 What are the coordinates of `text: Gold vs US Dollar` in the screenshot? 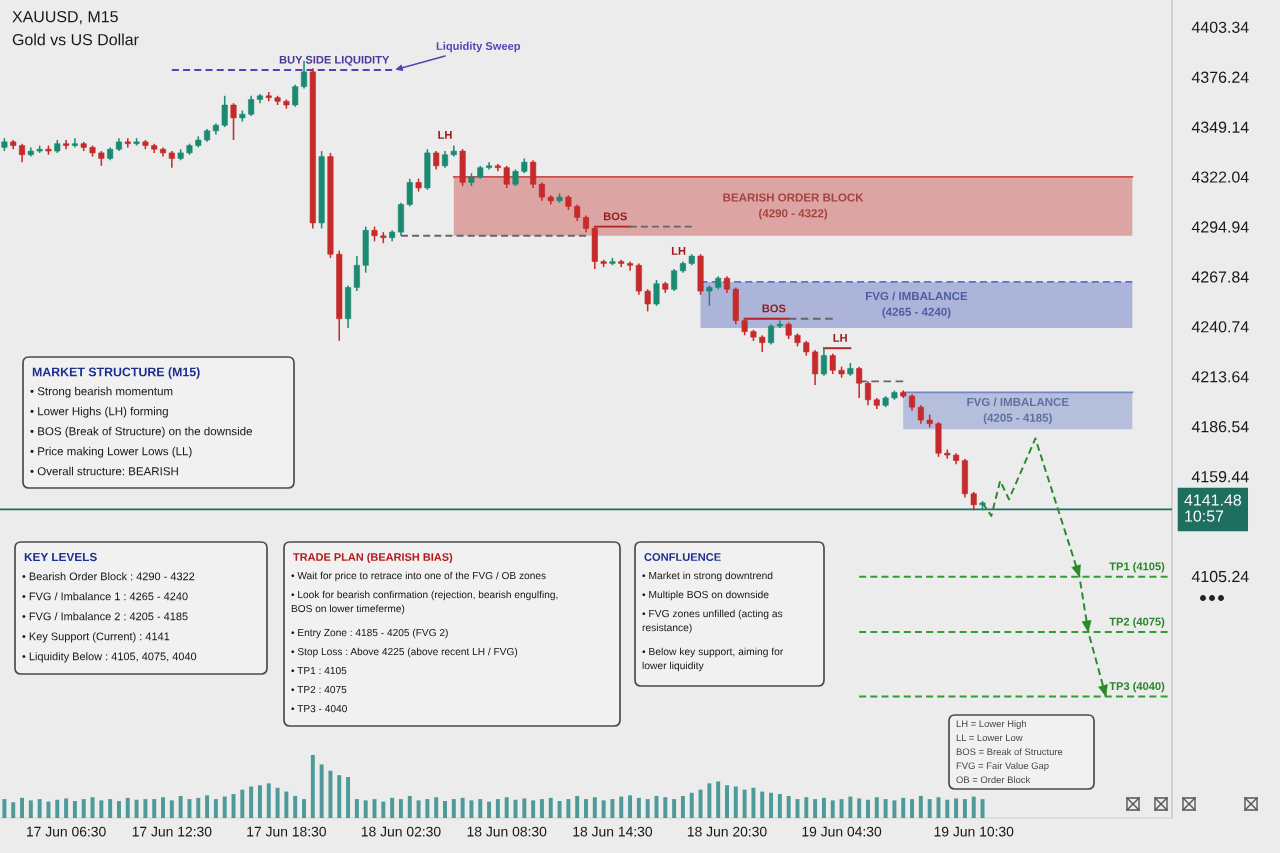 It's located at (75, 39).